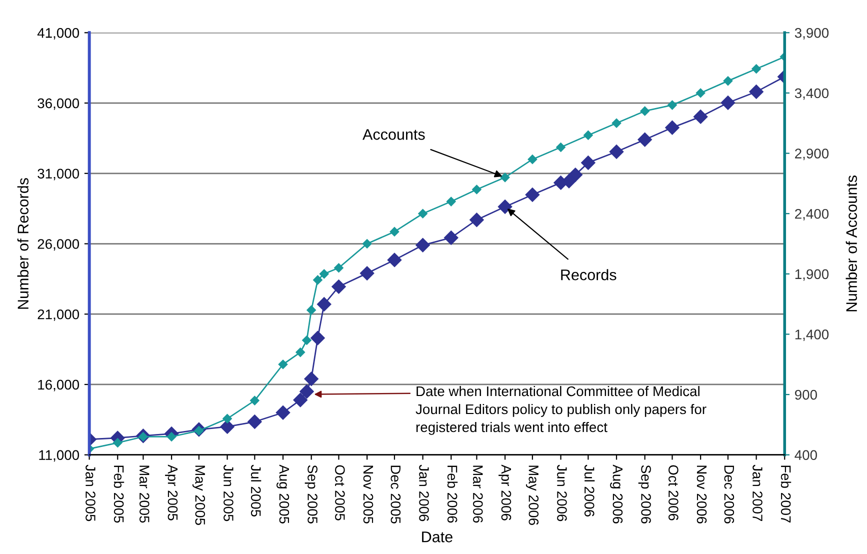  What do you see at coordinates (851, 244) in the screenshot?
I see `y2-axis-title: Number of Accounts` at bounding box center [851, 244].